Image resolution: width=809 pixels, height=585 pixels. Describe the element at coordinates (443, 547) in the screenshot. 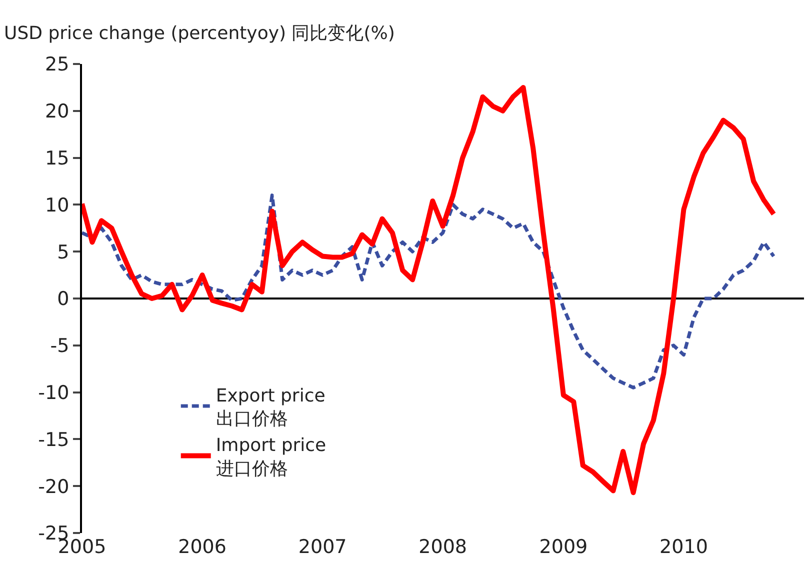

I see `x-tick-label: 2008` at that location.